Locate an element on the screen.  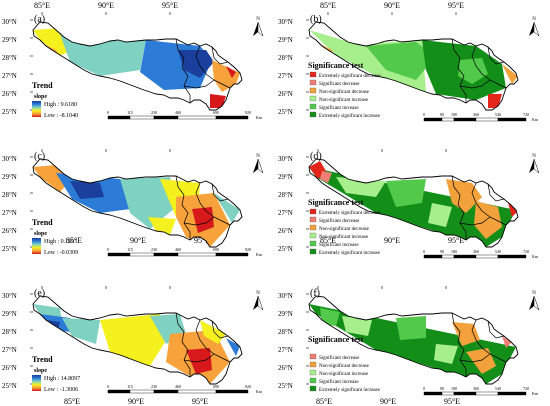
legend-item: Significant increase is located at coordinates (339, 245).